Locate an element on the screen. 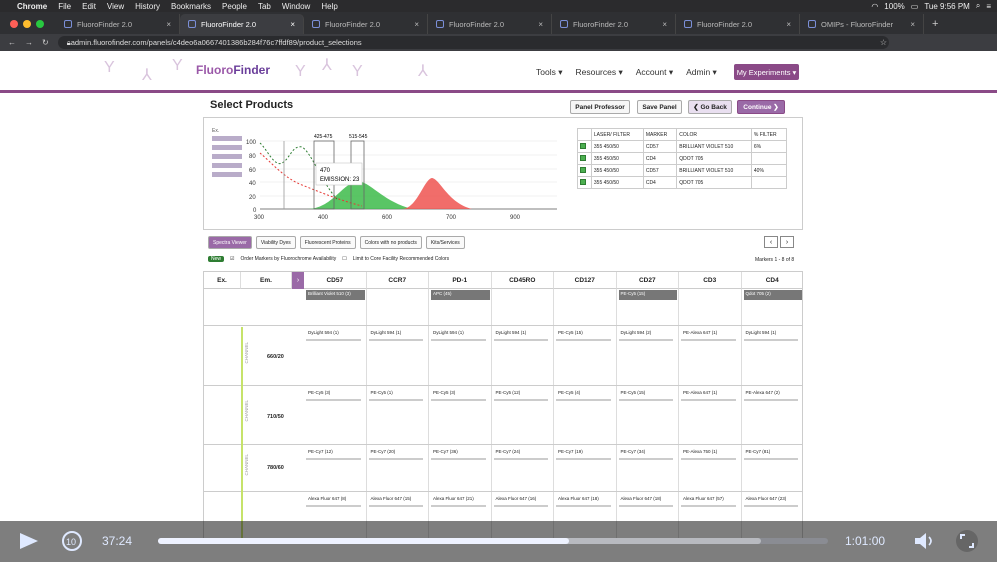 The image size is (997, 562). wifi-icon: ◠ is located at coordinates (875, 6).